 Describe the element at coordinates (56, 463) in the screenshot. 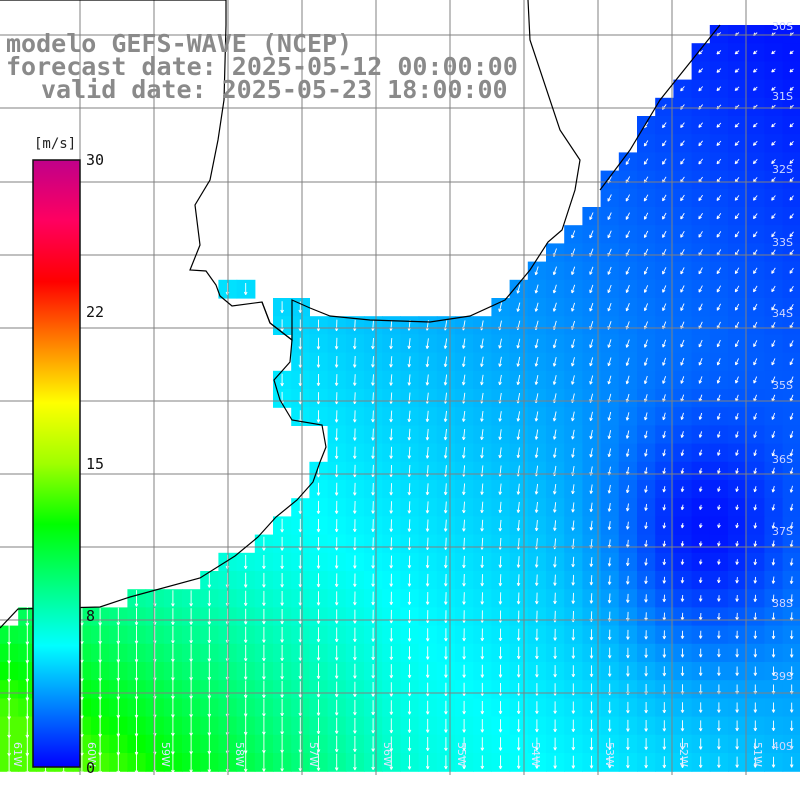

I see `colorbar-gradient` at that location.